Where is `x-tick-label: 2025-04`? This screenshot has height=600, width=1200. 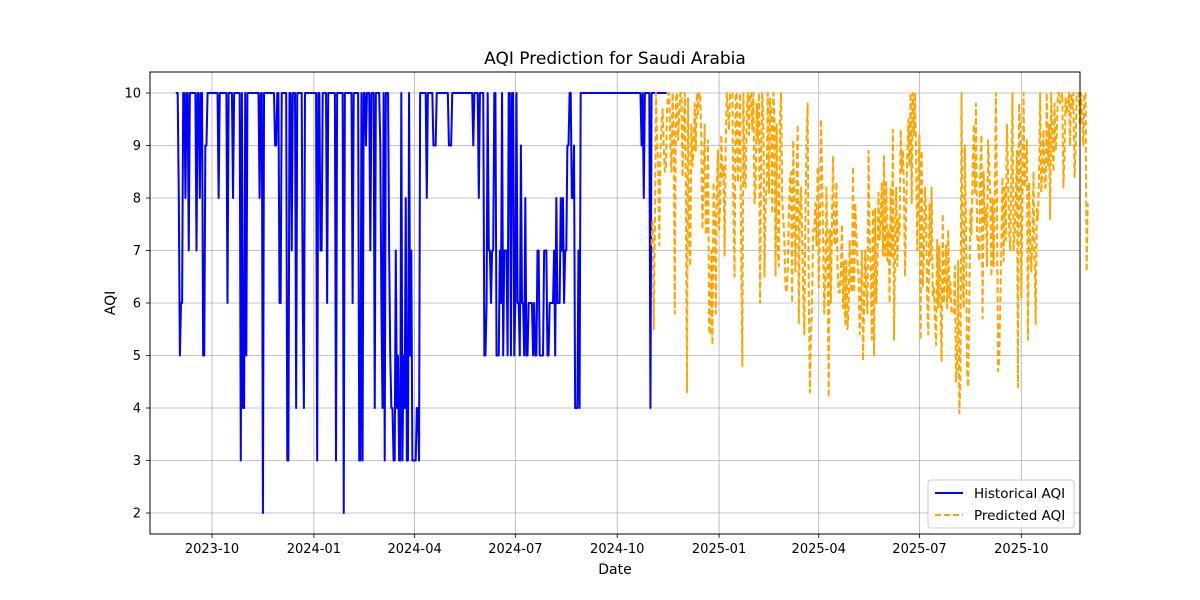 x-tick-label: 2025-04 is located at coordinates (819, 549).